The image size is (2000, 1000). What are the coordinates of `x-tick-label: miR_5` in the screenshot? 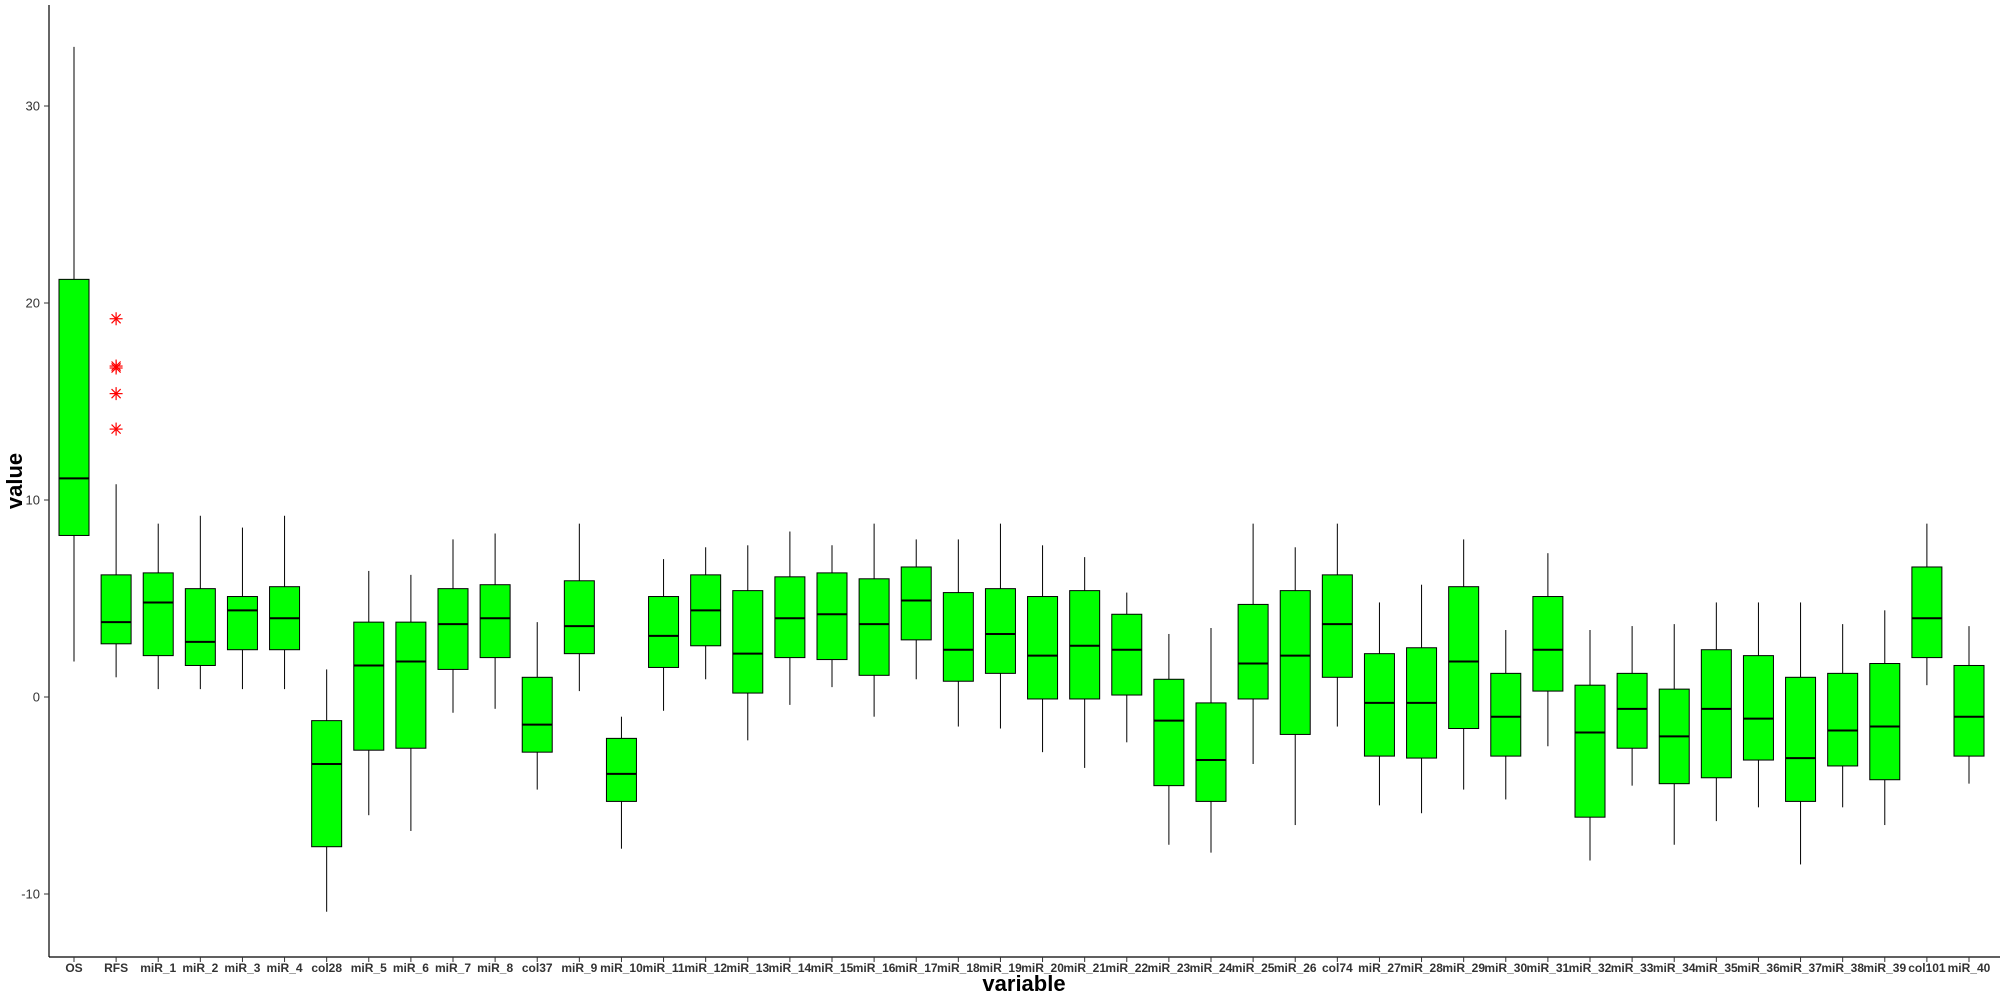 It's located at (369, 968).